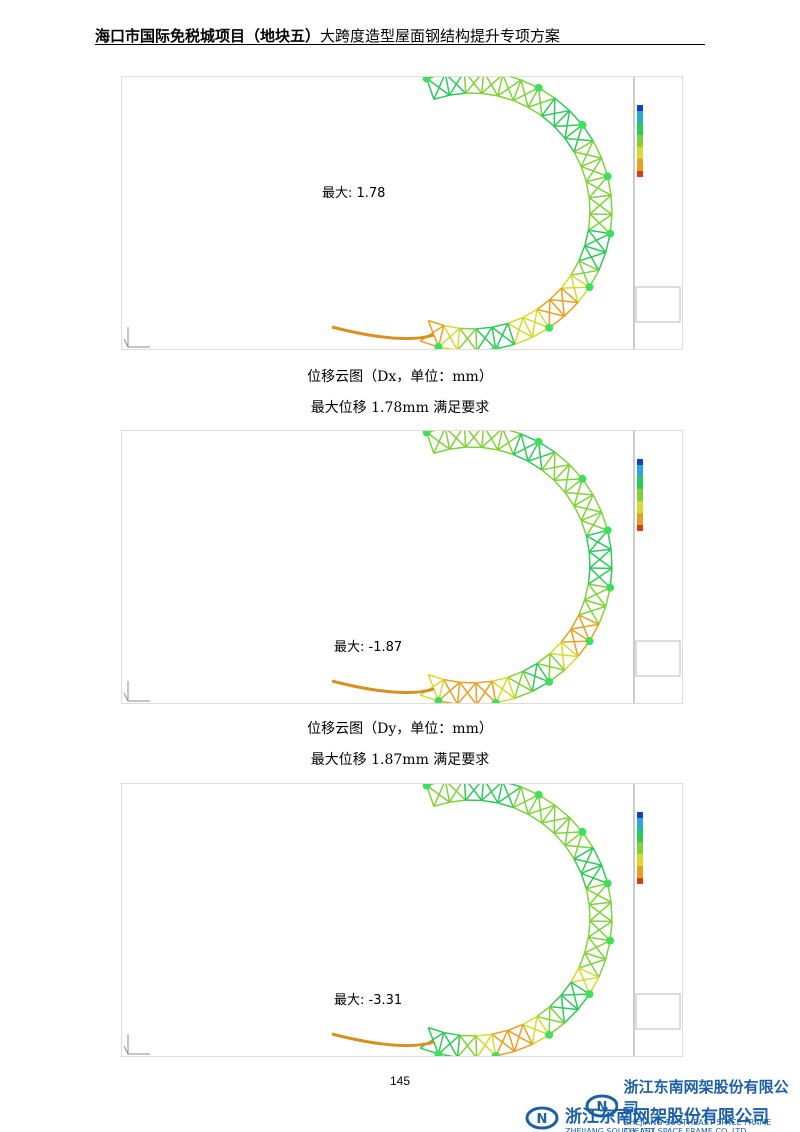  What do you see at coordinates (400, 408) in the screenshot?
I see `figure-note: 最大位移 1.78mm 满足要求` at bounding box center [400, 408].